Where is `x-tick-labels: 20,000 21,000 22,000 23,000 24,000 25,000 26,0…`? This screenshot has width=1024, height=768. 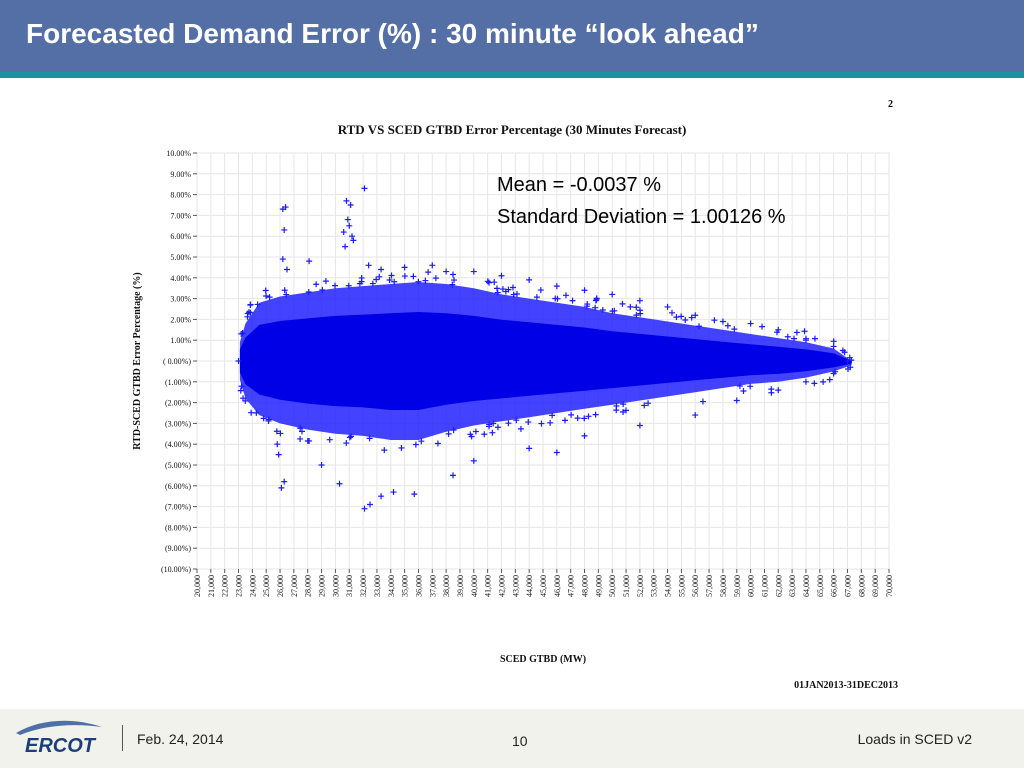
x-tick-labels: 20,000 21,000 22,000 23,000 24,000 25,000 26,0… is located at coordinates (543, 583).